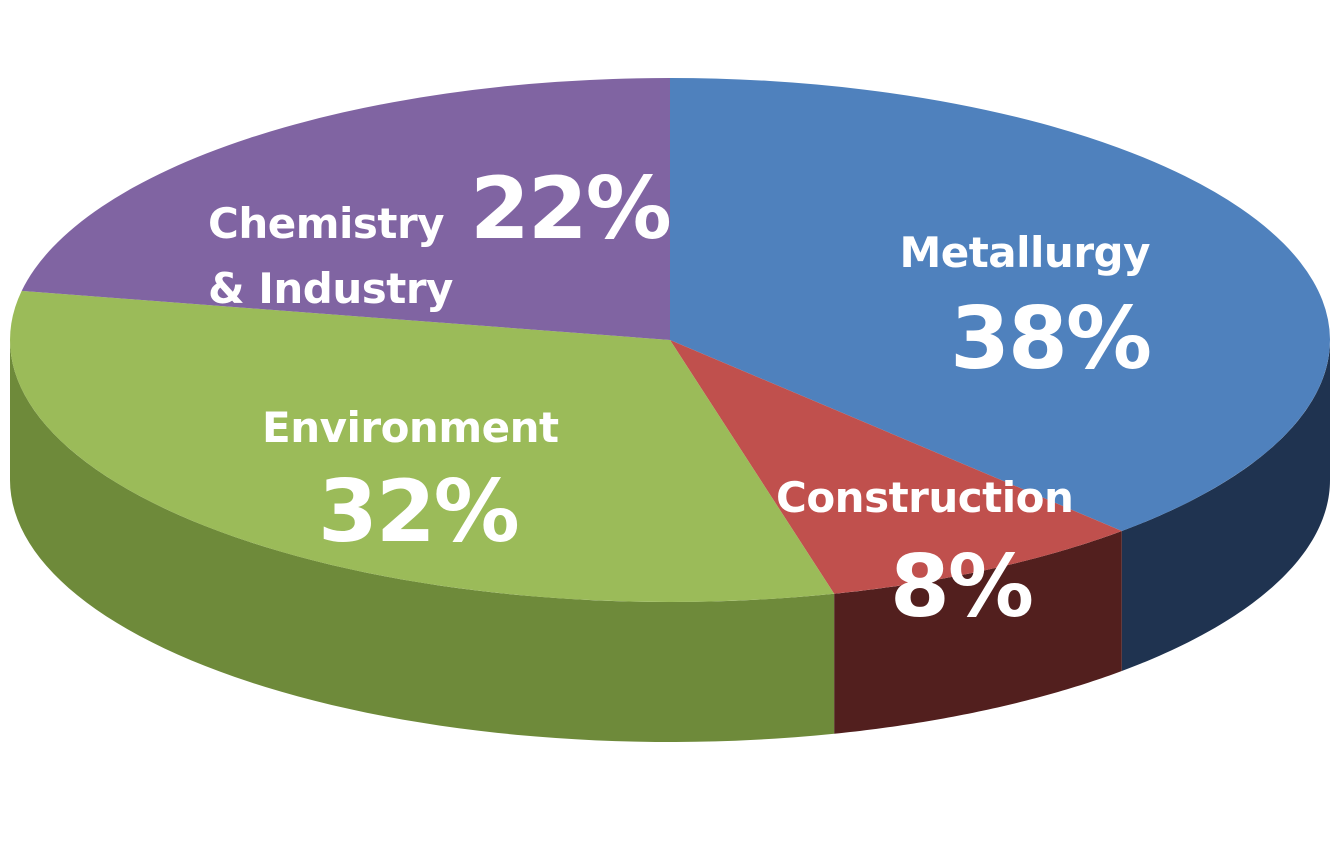  What do you see at coordinates (1225, 505) in the screenshot?
I see `pie-side-metallurgy` at bounding box center [1225, 505].